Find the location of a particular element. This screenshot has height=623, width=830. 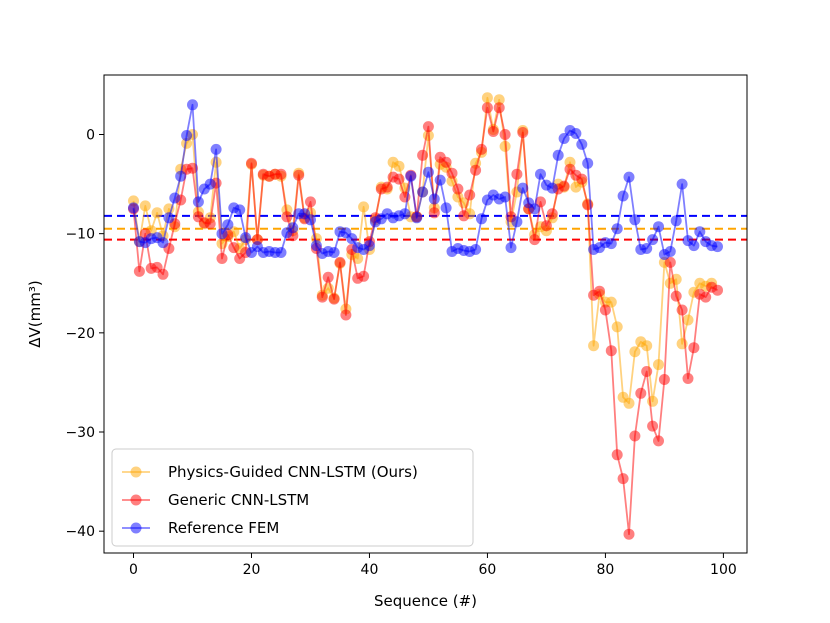

x-tick-label: 80 is located at coordinates (606, 570).